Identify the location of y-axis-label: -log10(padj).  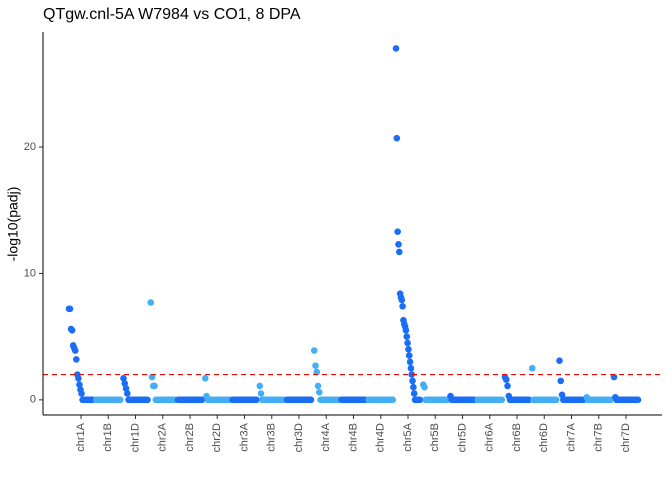
(13, 224).